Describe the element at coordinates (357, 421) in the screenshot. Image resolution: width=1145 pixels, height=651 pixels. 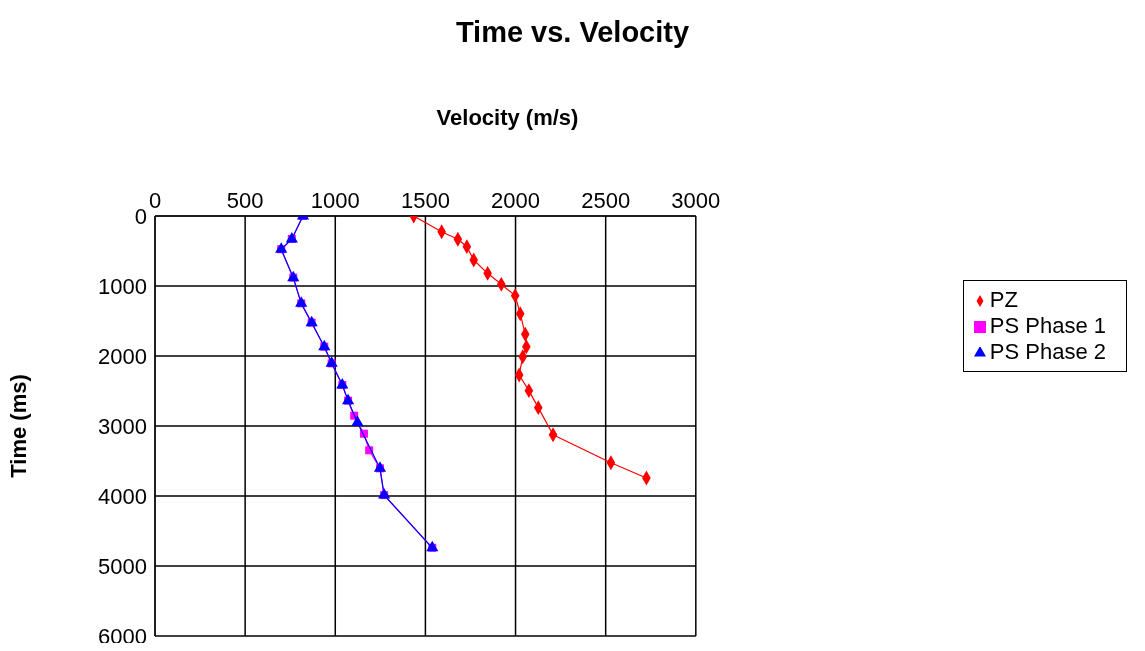
I see `point` at that location.